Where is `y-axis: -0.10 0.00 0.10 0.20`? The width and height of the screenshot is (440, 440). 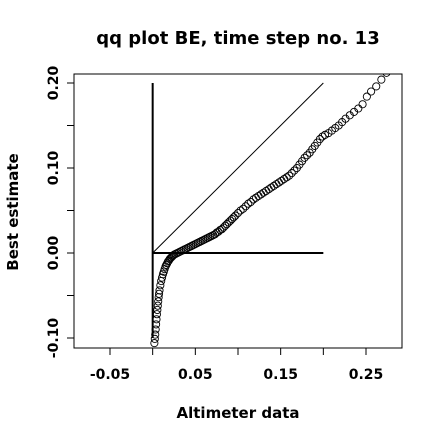
y-axis: -0.10 0.00 0.10 0.20 is located at coordinates (60, 211).